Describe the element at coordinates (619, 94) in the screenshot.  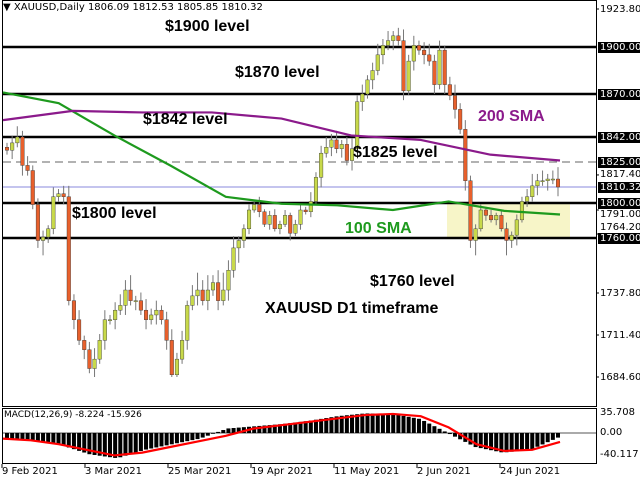
I see `price-tag: 1870.00` at that location.